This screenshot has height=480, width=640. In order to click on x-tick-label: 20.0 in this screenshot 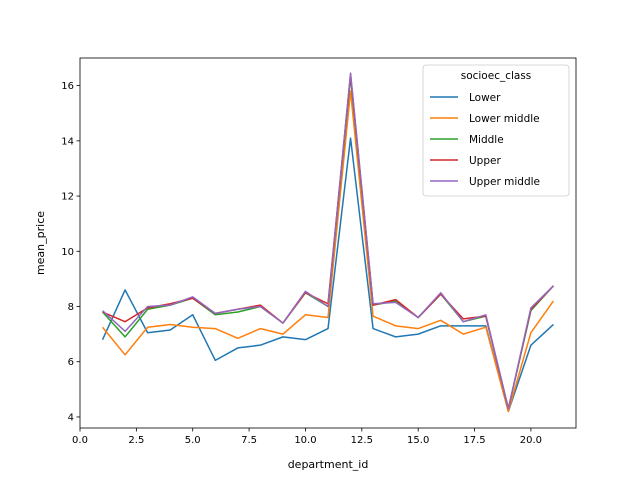, I will do `click(531, 440)`.